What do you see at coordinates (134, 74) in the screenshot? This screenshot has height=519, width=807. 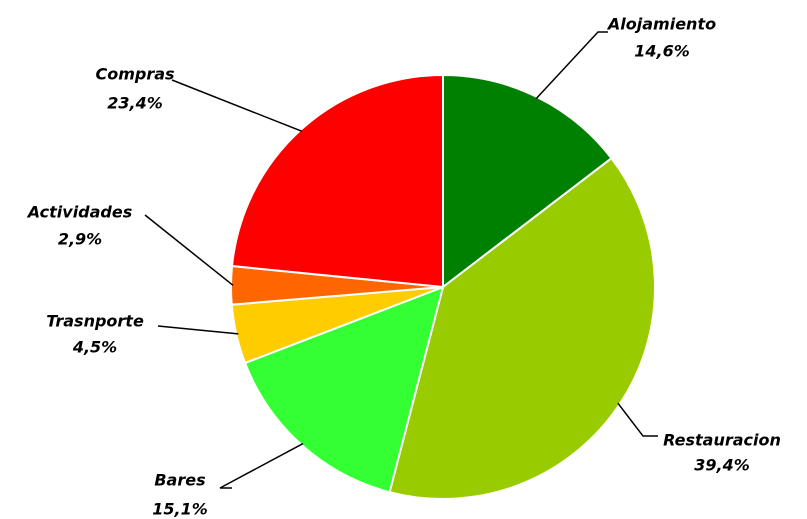 I see `slice-label: Compras` at bounding box center [134, 74].